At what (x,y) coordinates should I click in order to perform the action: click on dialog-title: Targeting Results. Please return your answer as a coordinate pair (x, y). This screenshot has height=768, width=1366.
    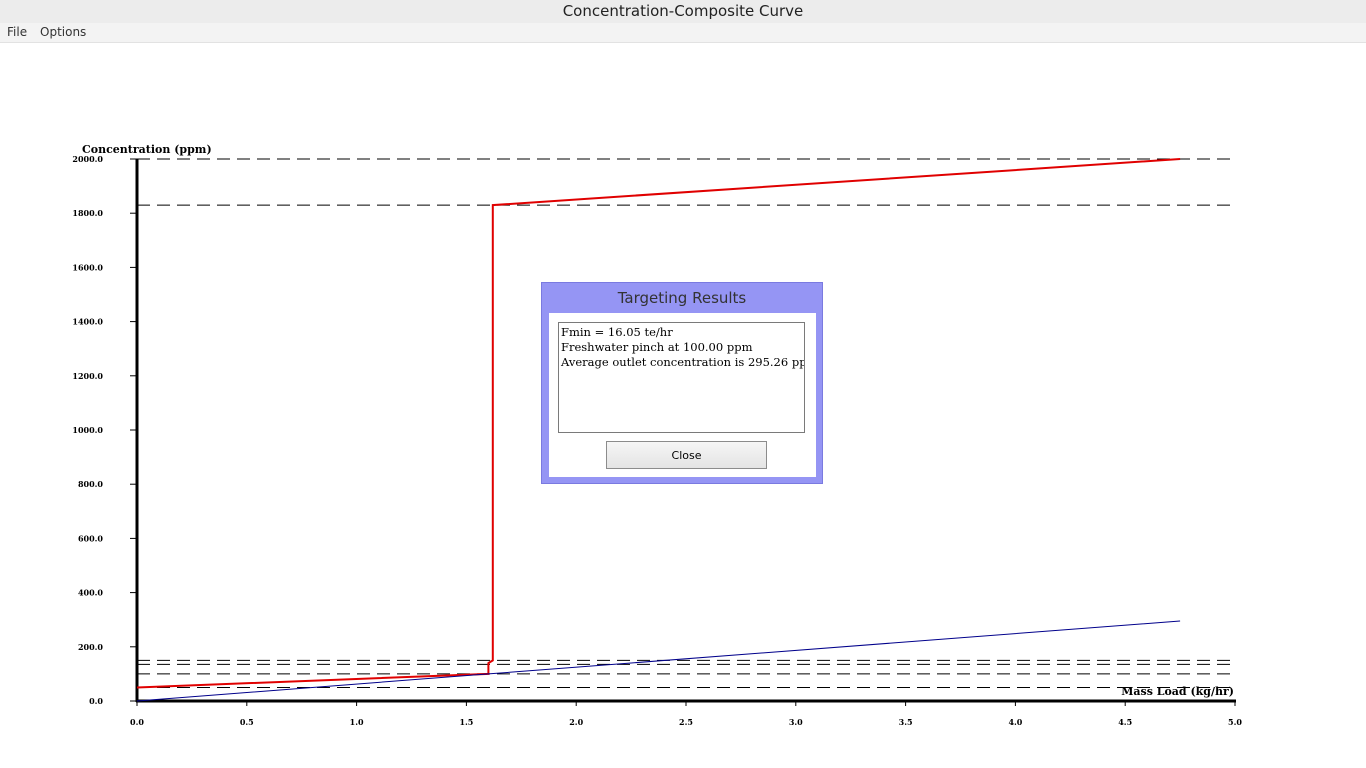
    Looking at the image, I should click on (682, 298).